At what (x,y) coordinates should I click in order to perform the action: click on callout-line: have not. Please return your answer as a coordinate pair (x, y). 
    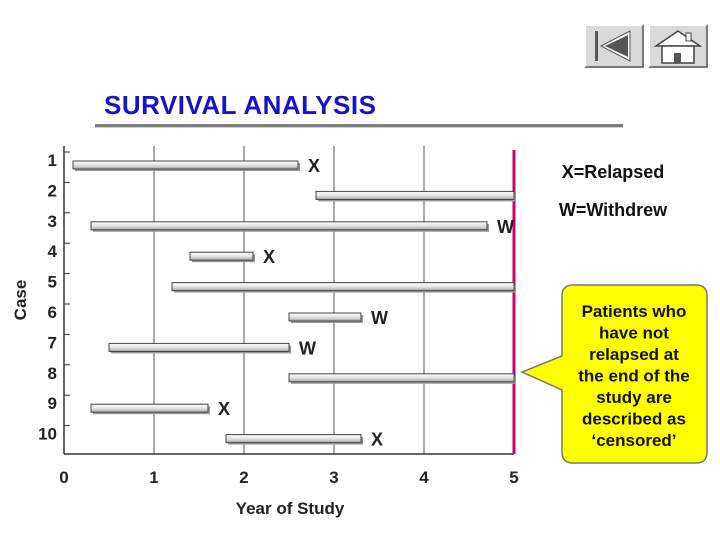
    Looking at the image, I should click on (634, 333).